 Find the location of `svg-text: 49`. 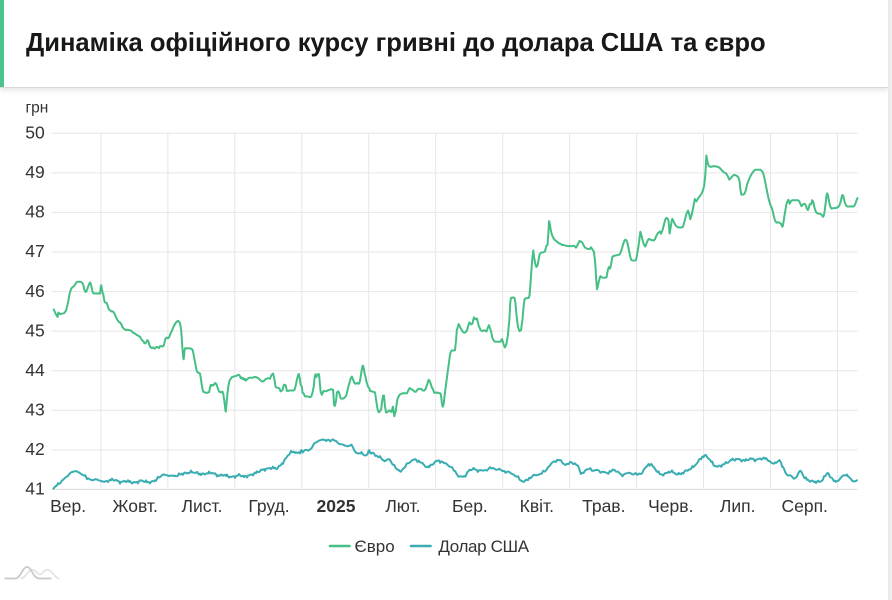

svg-text: 49 is located at coordinates (34, 172).